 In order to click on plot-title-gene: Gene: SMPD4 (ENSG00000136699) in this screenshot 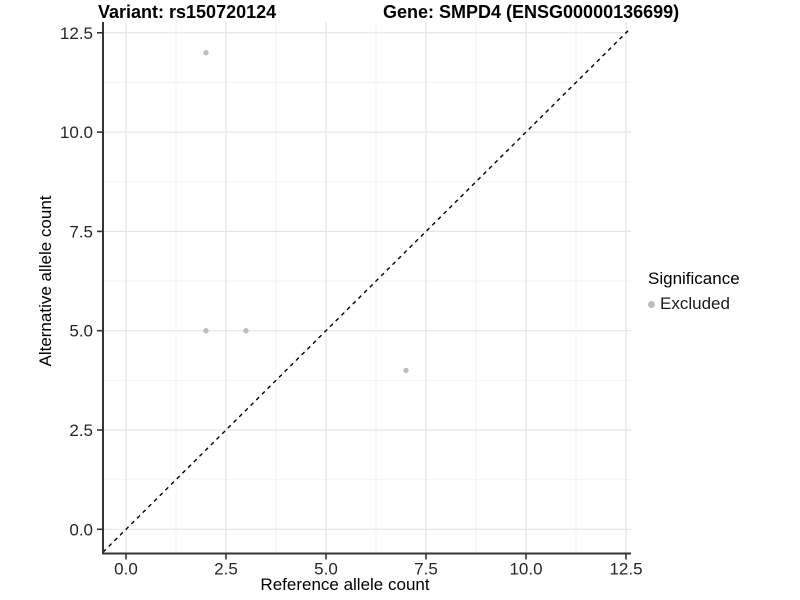, I will do `click(531, 12)`.